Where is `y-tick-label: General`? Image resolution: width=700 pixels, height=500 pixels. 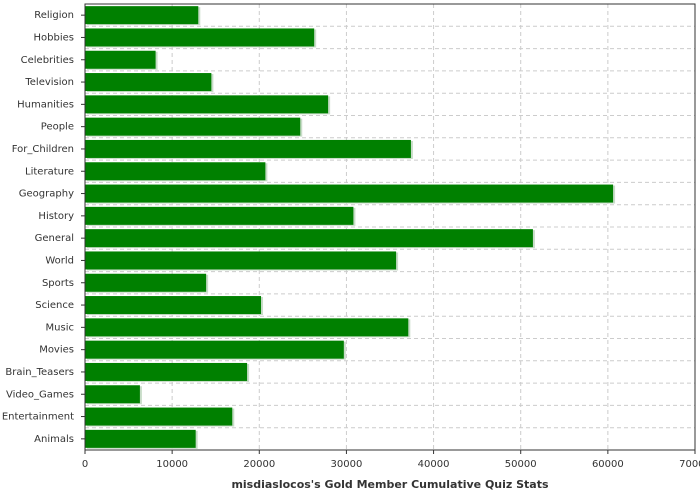 y-tick-label: General is located at coordinates (54, 238).